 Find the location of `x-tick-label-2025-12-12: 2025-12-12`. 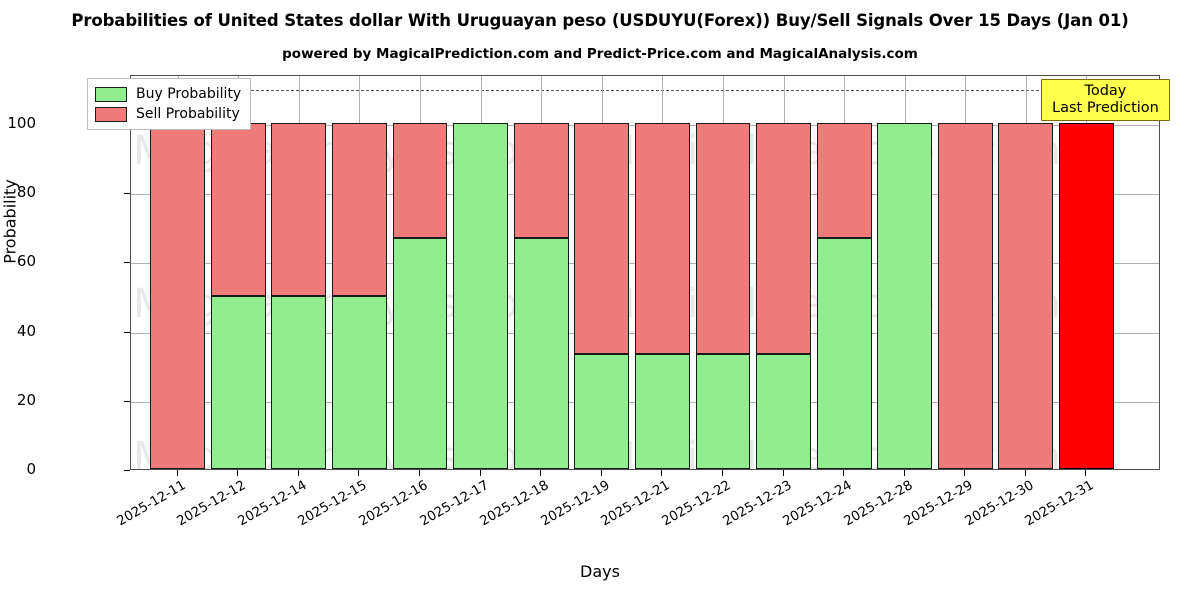

x-tick-label-2025-12-12: 2025-12-12 is located at coordinates (211, 504).